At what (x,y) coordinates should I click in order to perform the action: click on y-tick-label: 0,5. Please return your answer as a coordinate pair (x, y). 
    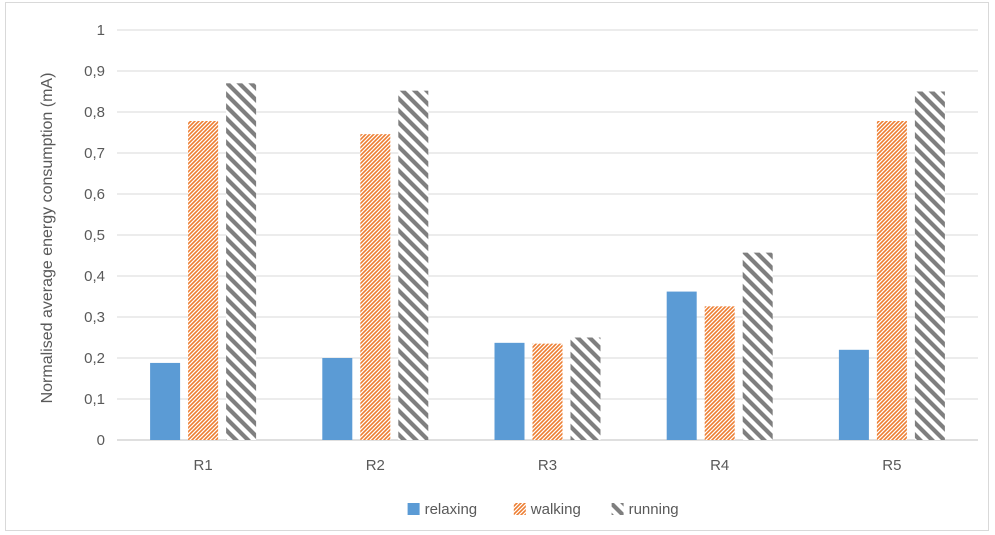
    Looking at the image, I should click on (94, 235).